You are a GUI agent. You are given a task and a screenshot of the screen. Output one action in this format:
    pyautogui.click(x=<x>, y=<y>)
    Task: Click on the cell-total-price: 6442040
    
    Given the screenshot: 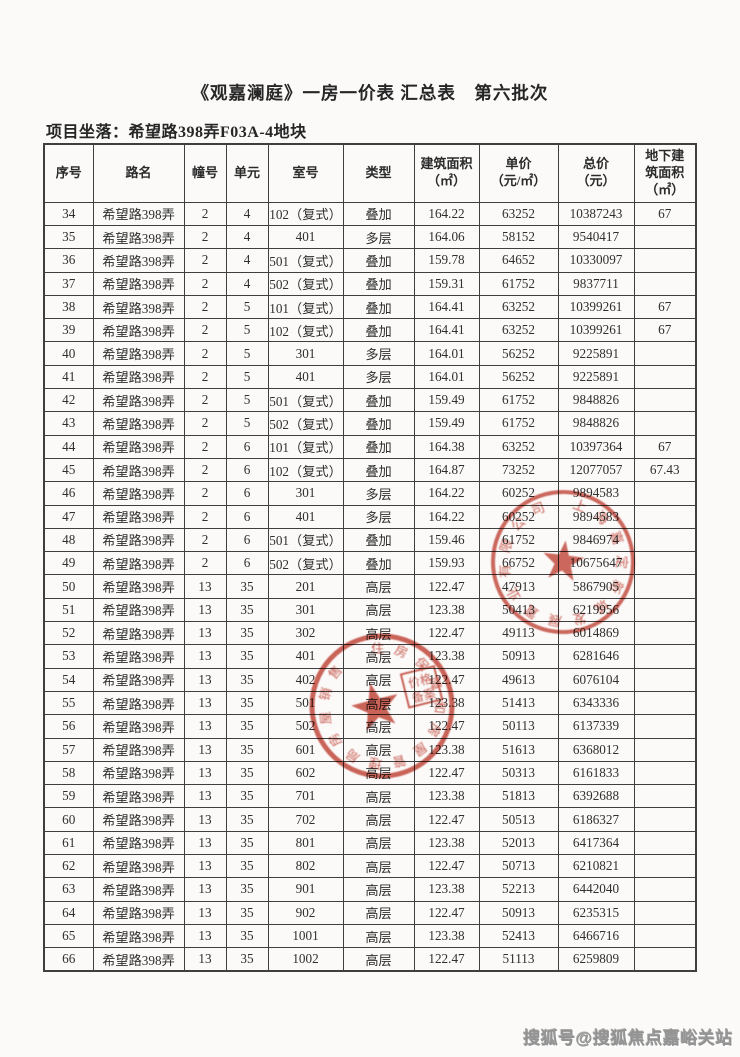 What is the action you would take?
    pyautogui.click(x=596, y=889)
    